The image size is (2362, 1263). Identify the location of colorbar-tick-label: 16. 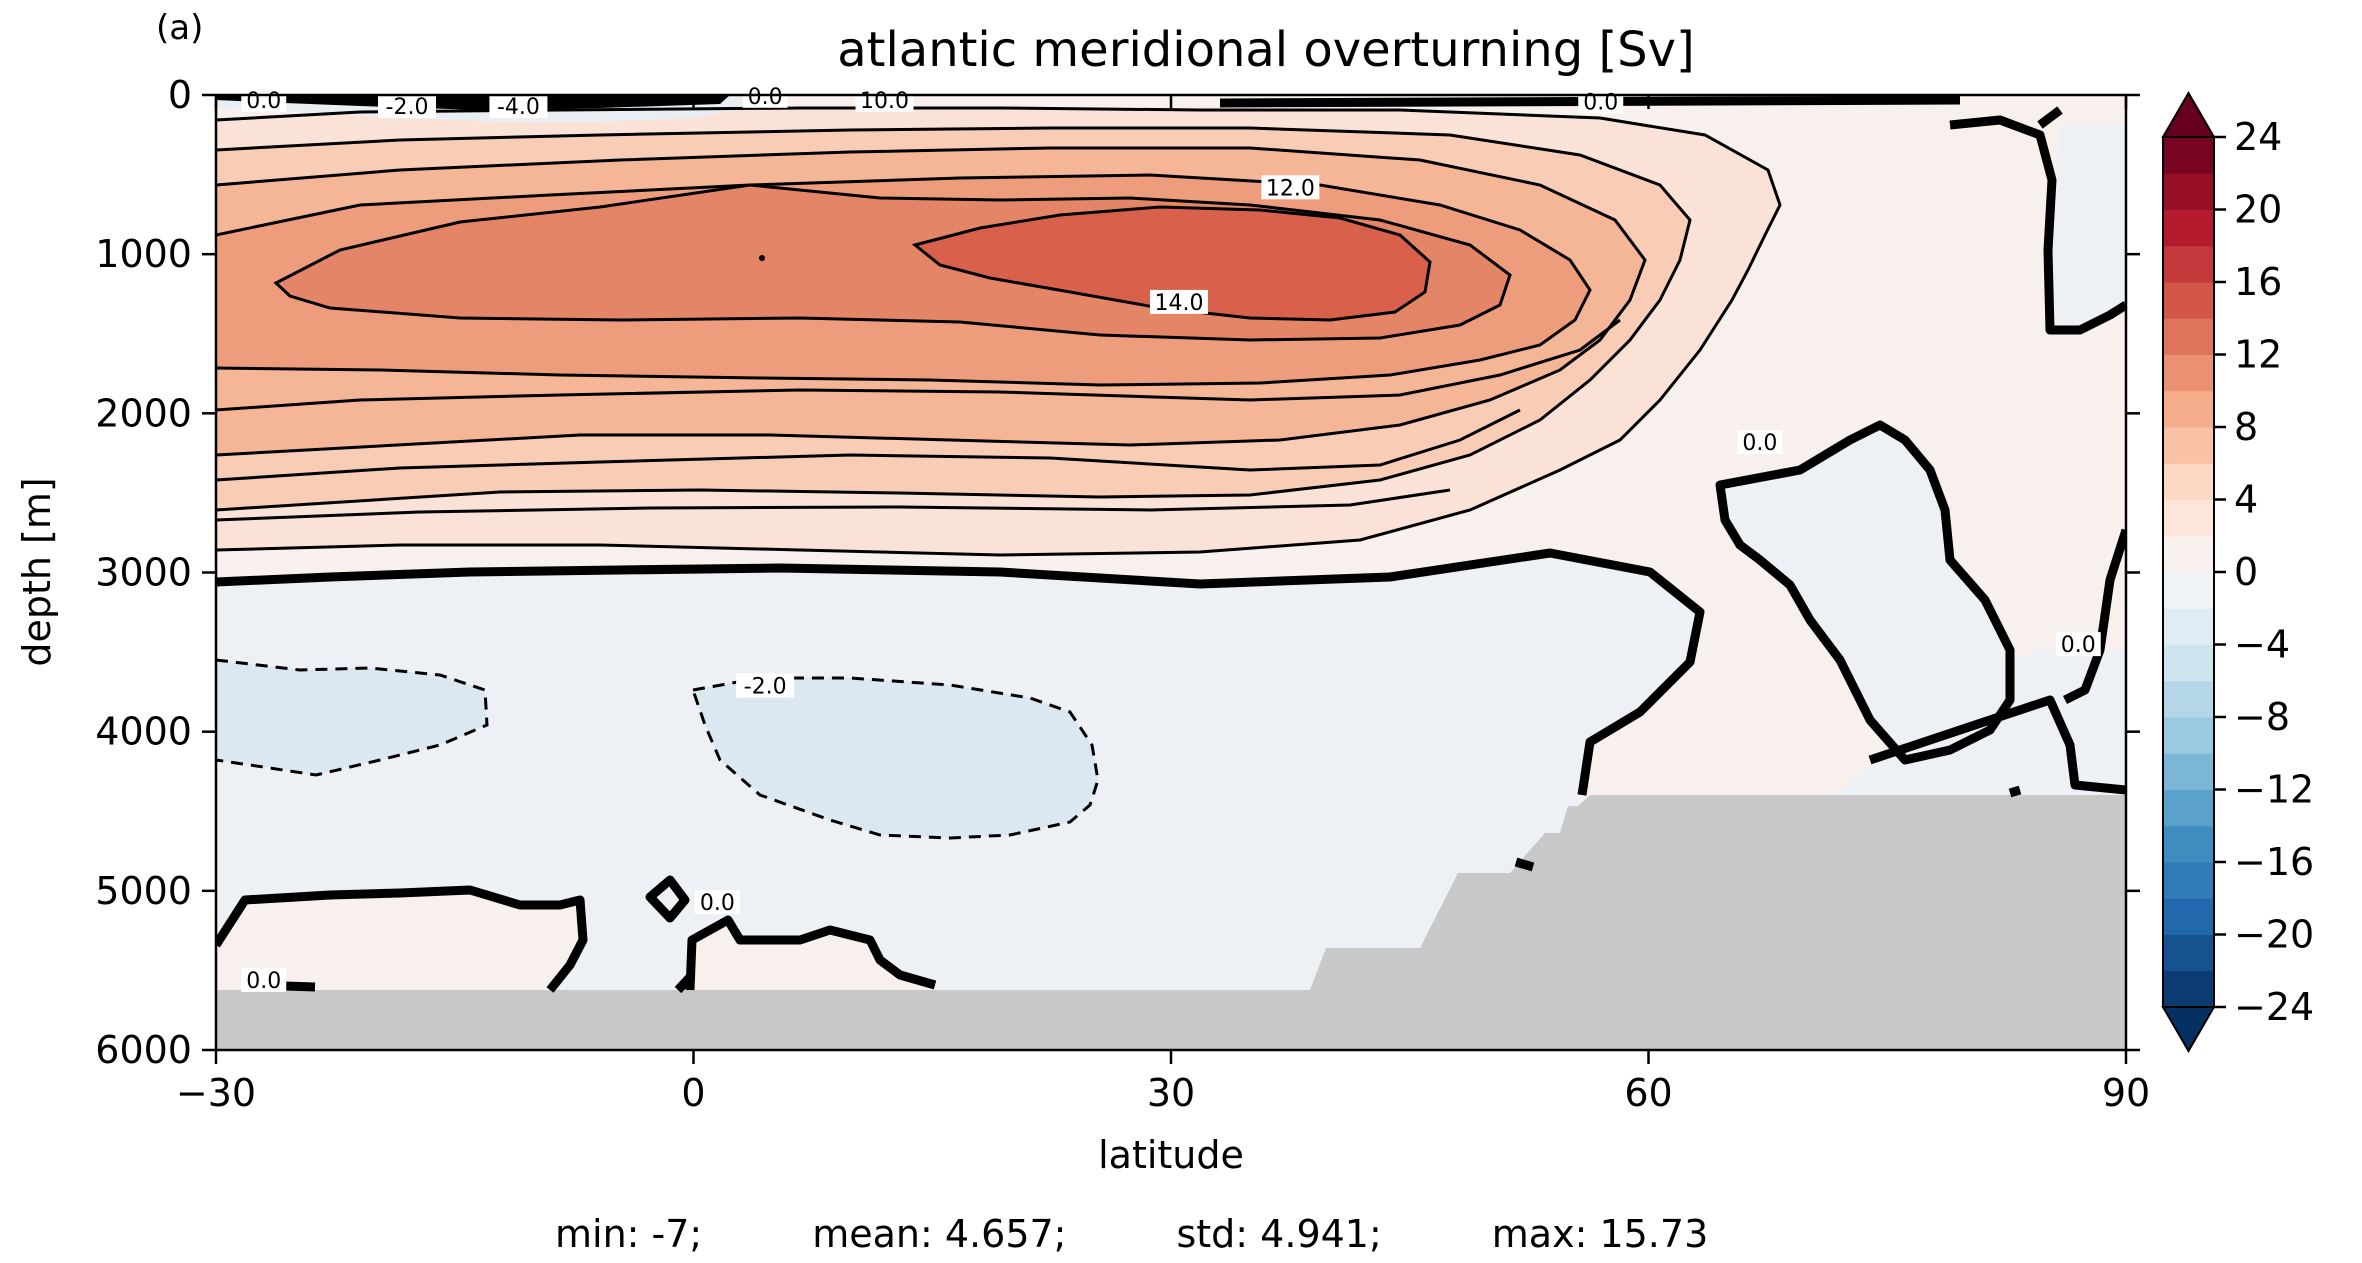
(2258, 282).